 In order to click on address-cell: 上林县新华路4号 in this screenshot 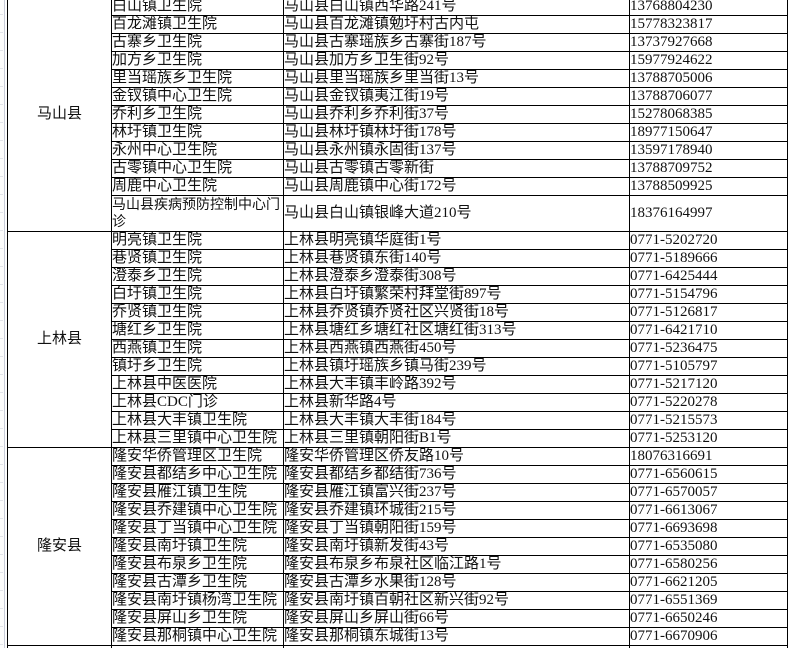, I will do `click(456, 402)`.